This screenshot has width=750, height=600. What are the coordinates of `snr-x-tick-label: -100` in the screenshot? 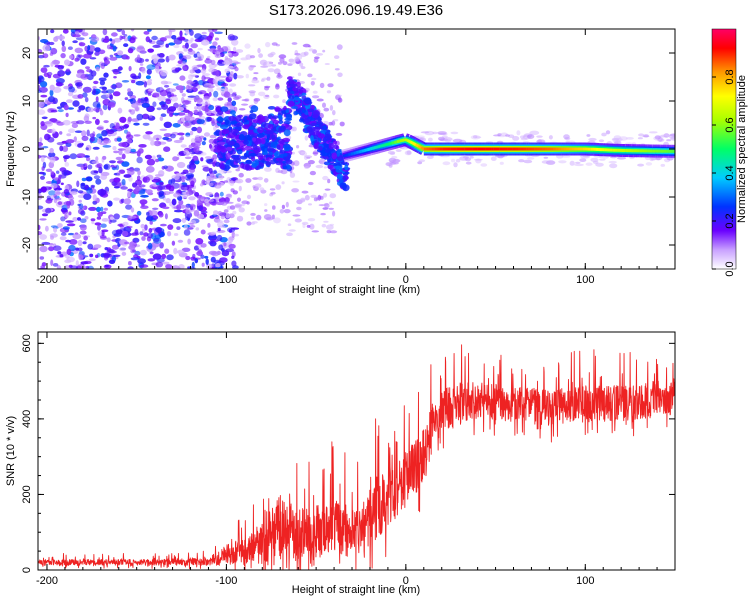 It's located at (226, 581).